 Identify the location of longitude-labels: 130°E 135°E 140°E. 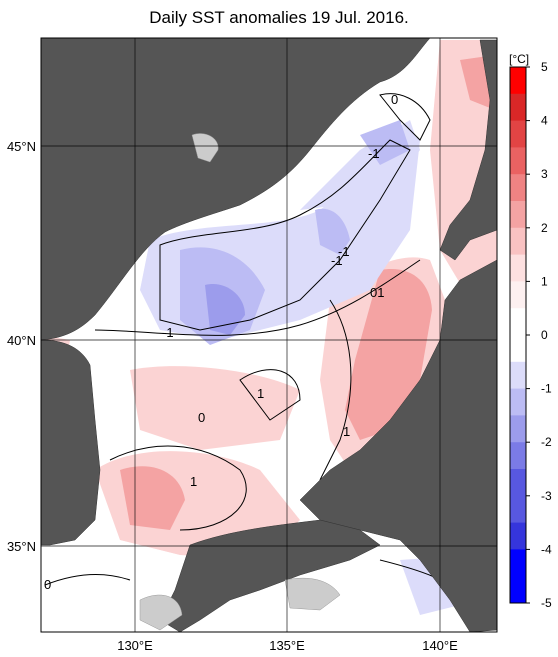
(287, 645).